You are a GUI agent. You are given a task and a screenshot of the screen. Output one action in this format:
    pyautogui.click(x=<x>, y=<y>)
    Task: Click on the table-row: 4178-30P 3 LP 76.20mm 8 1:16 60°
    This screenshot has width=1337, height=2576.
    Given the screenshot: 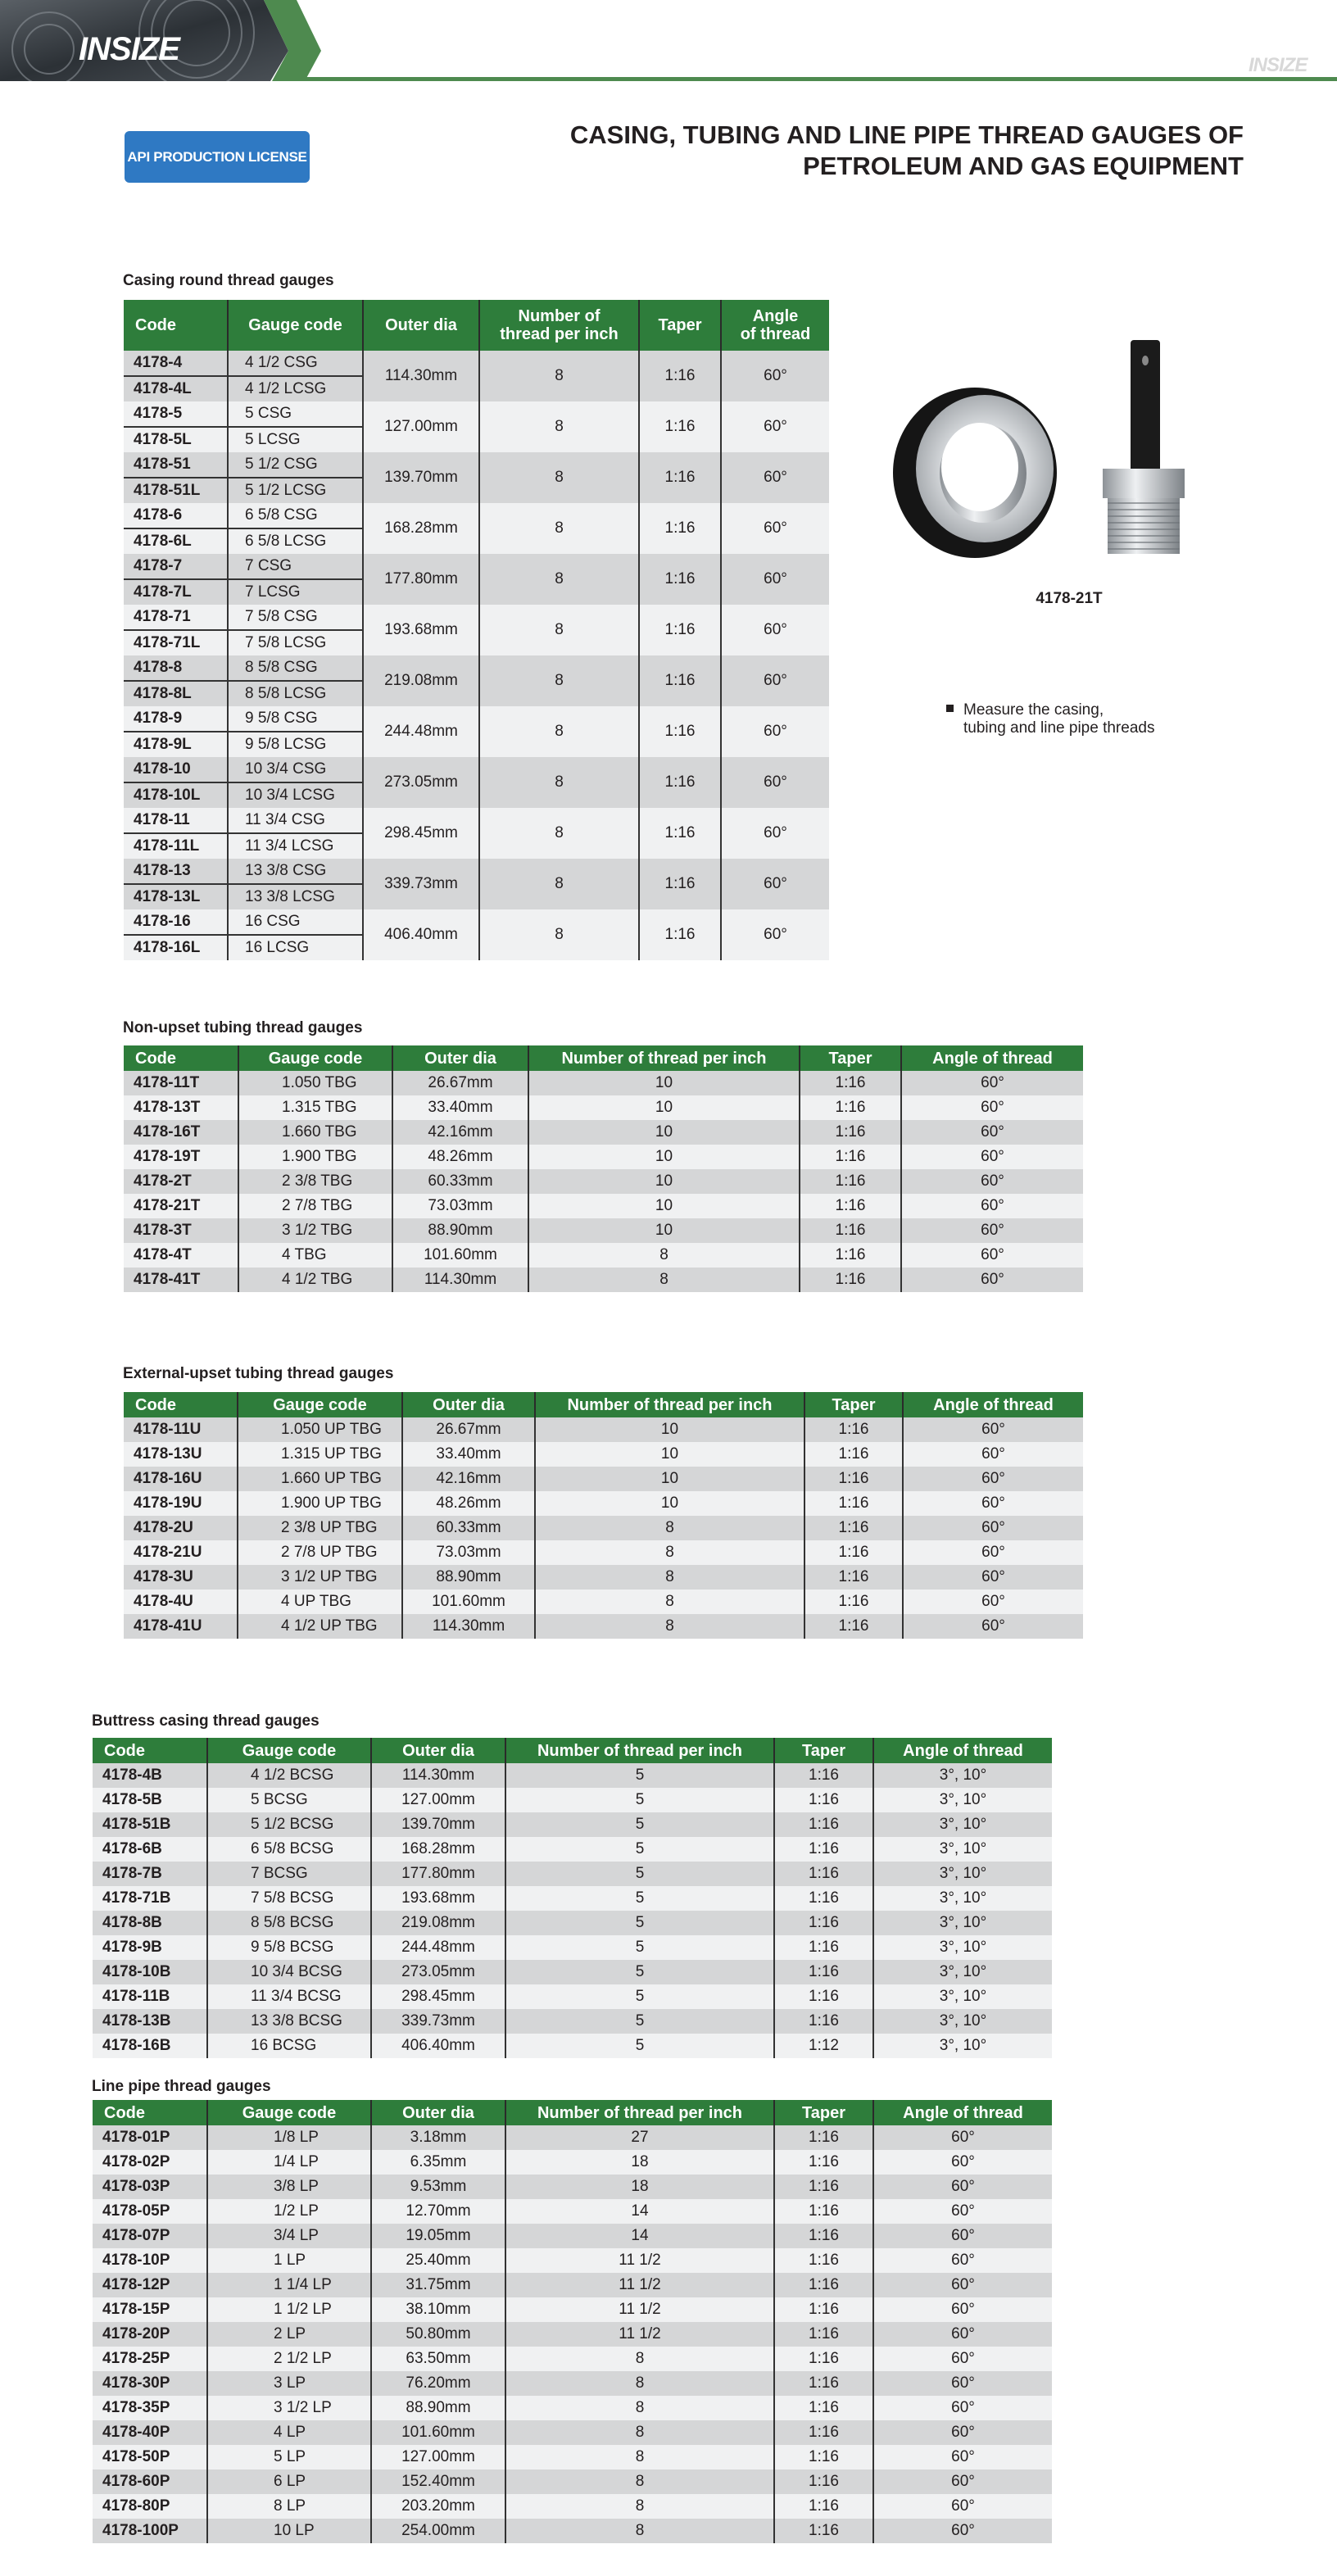 What is the action you would take?
    pyautogui.click(x=572, y=2383)
    